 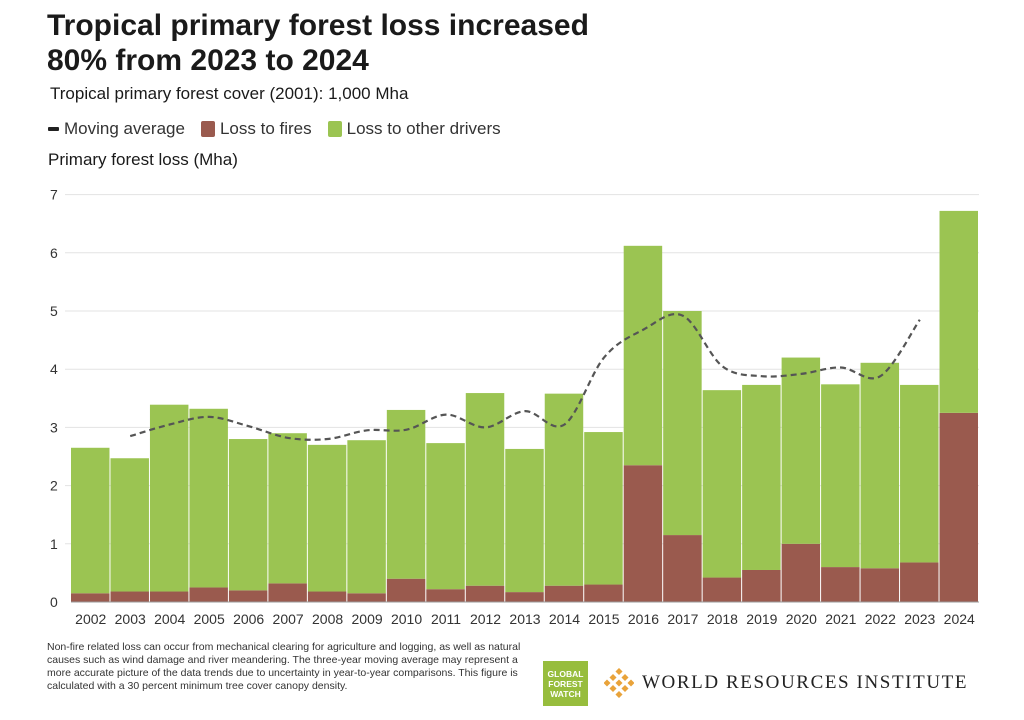 What do you see at coordinates (643, 619) in the screenshot?
I see `x-tick-label-2016: 2016` at bounding box center [643, 619].